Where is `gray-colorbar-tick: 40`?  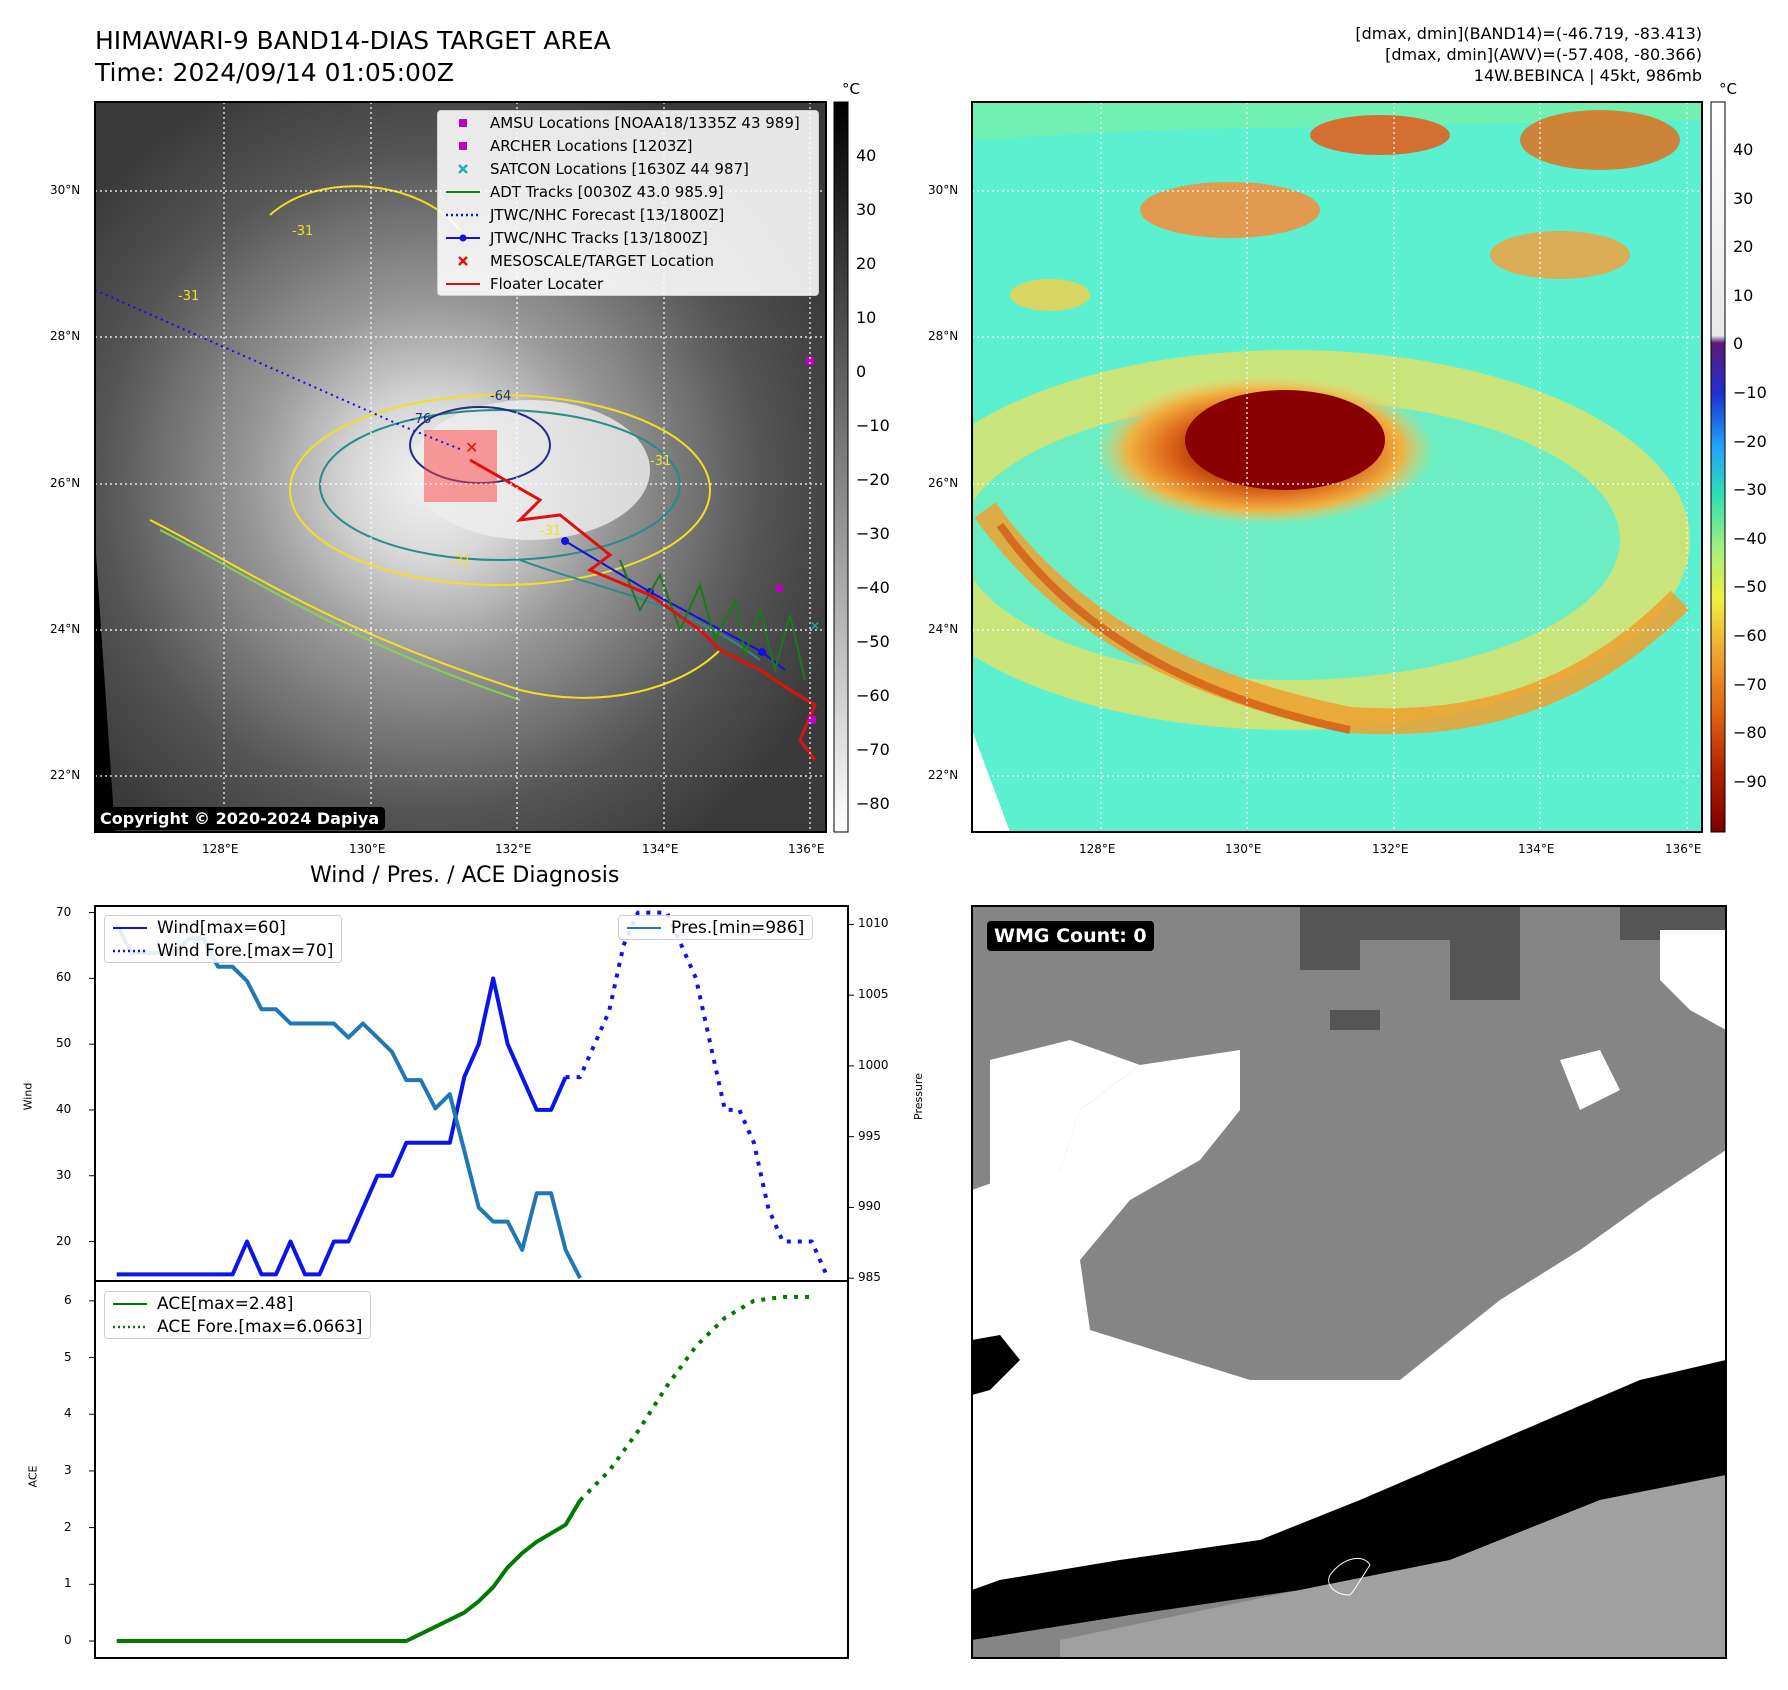
gray-colorbar-tick: 40 is located at coordinates (866, 155).